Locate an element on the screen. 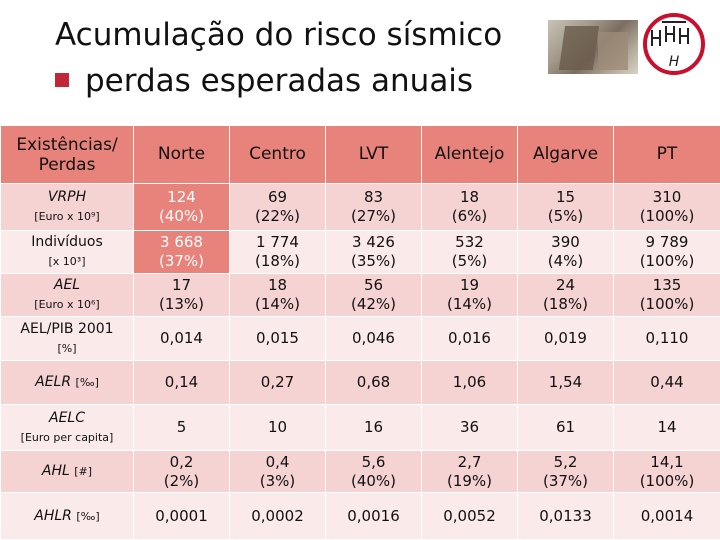 This screenshot has height=540, width=720. row-label: AHL [#] is located at coordinates (67, 471).